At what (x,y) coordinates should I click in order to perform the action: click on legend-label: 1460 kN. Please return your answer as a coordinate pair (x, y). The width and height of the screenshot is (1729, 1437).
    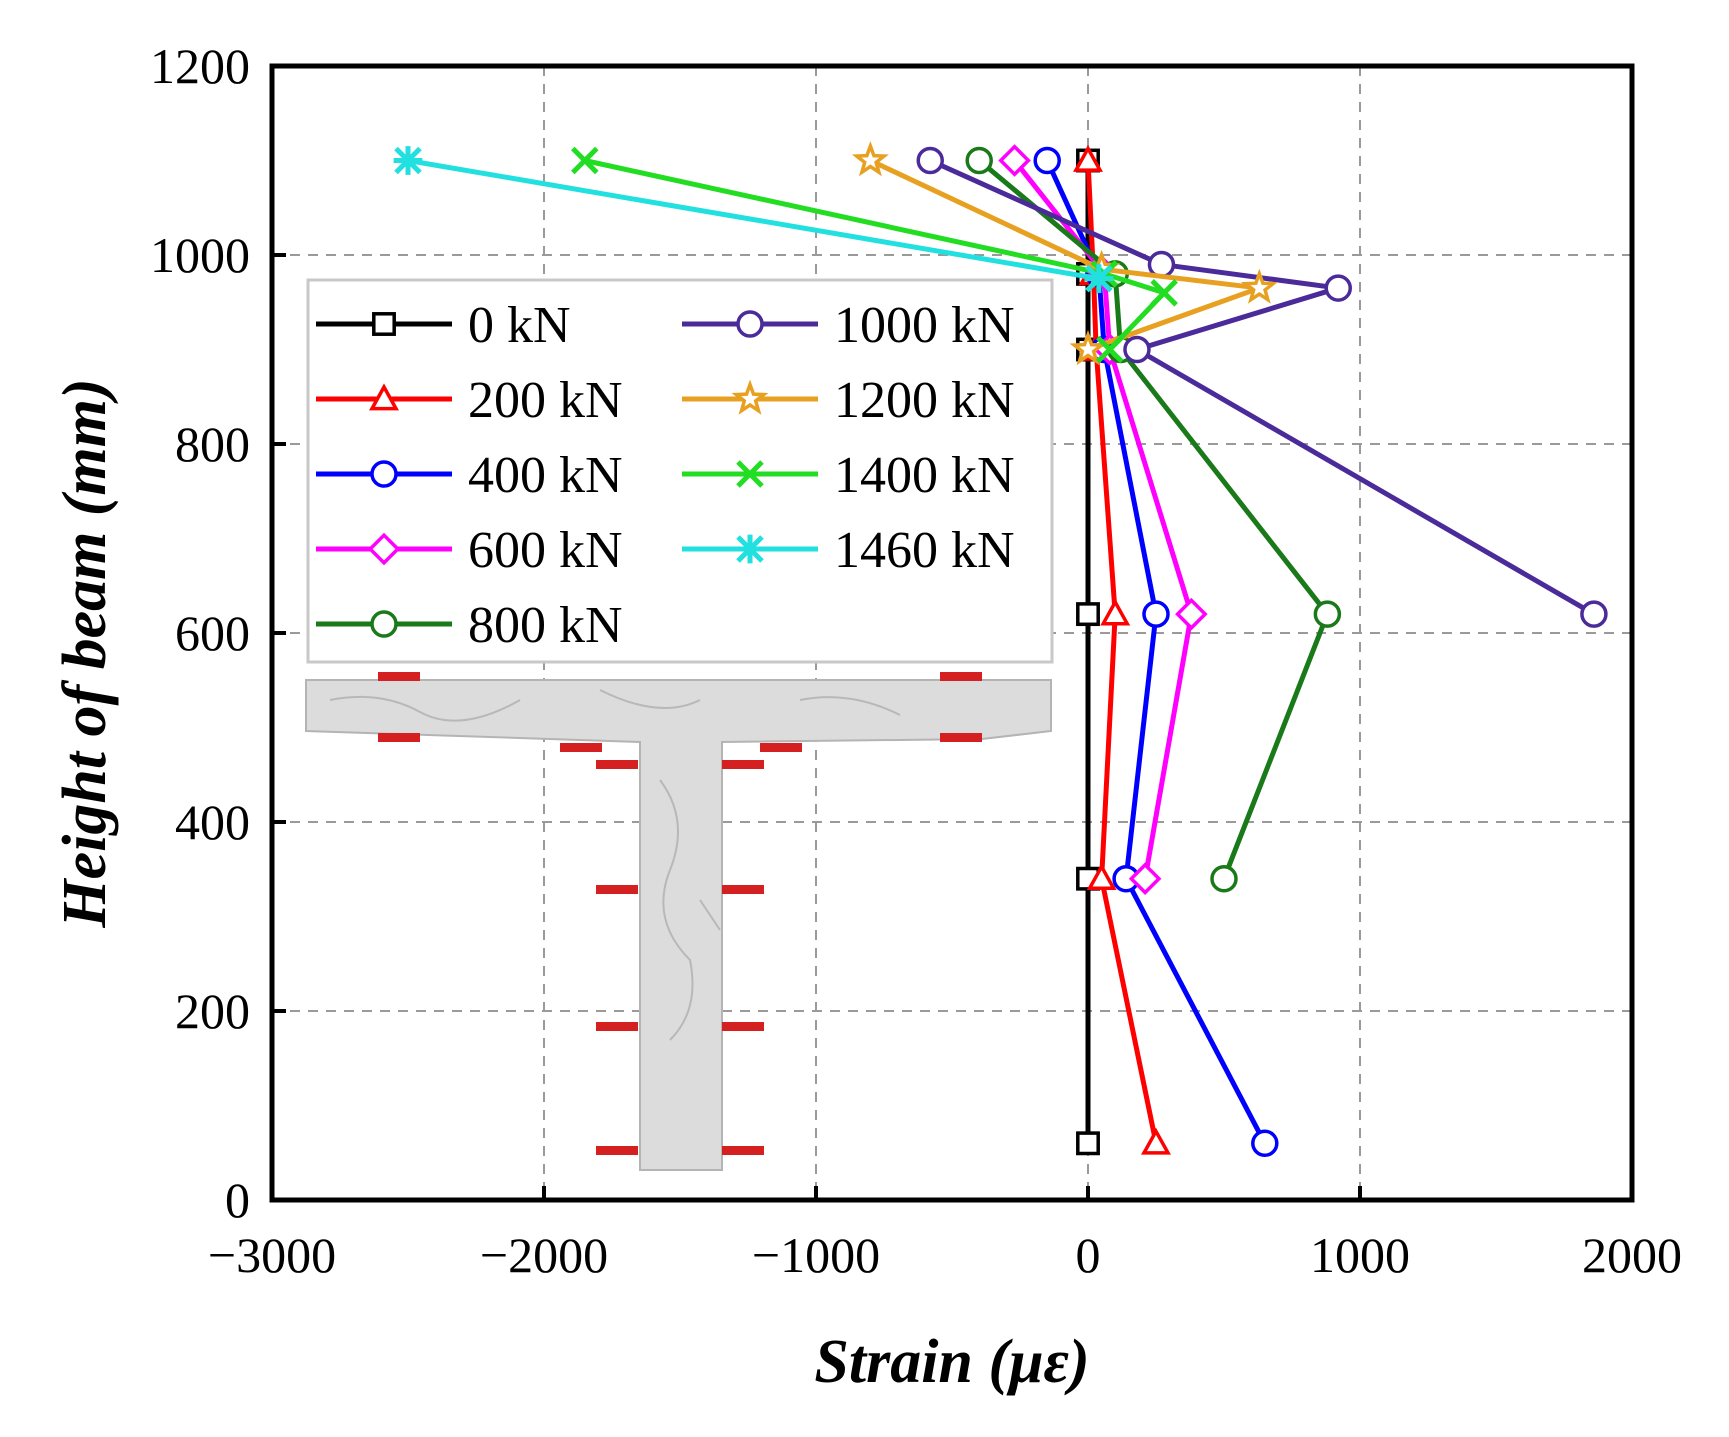
    Looking at the image, I should click on (924, 550).